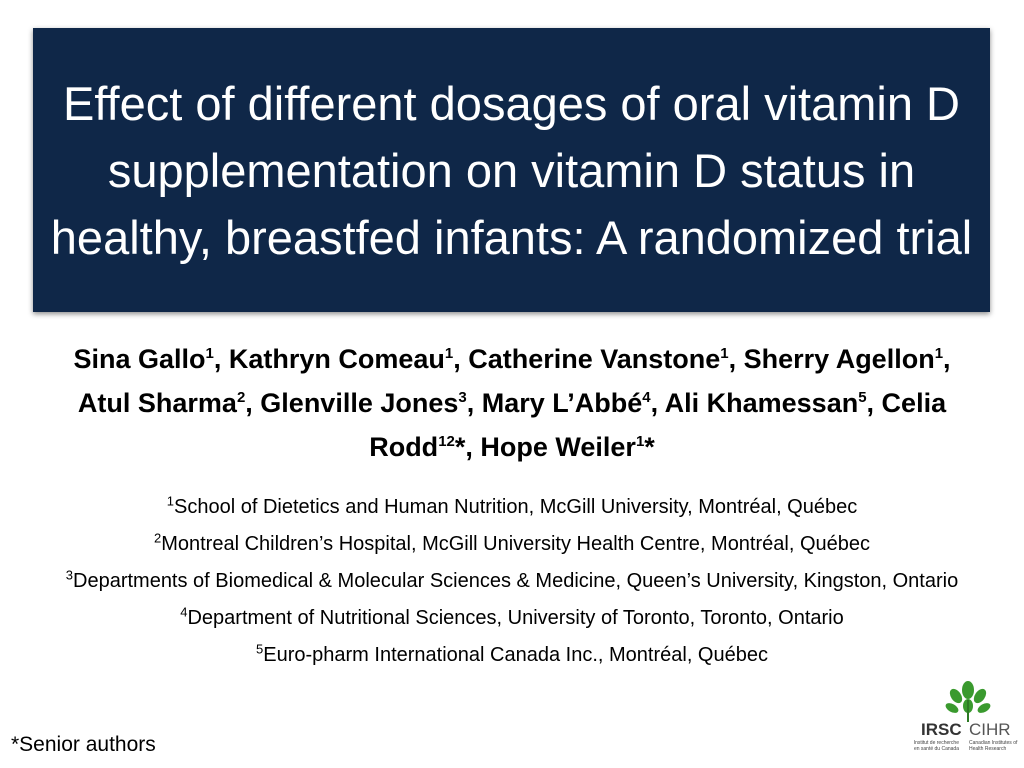 This screenshot has height=768, width=1024. What do you see at coordinates (990, 729) in the screenshot?
I see `logo-cihr: CIHR` at bounding box center [990, 729].